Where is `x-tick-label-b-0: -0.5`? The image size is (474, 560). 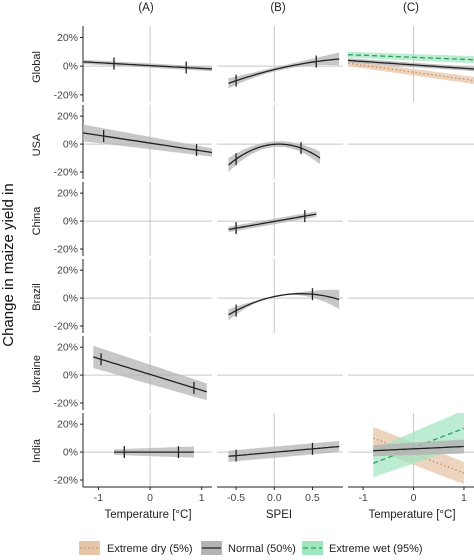
x-tick-label-b-0: -0.5 is located at coordinates (236, 498).